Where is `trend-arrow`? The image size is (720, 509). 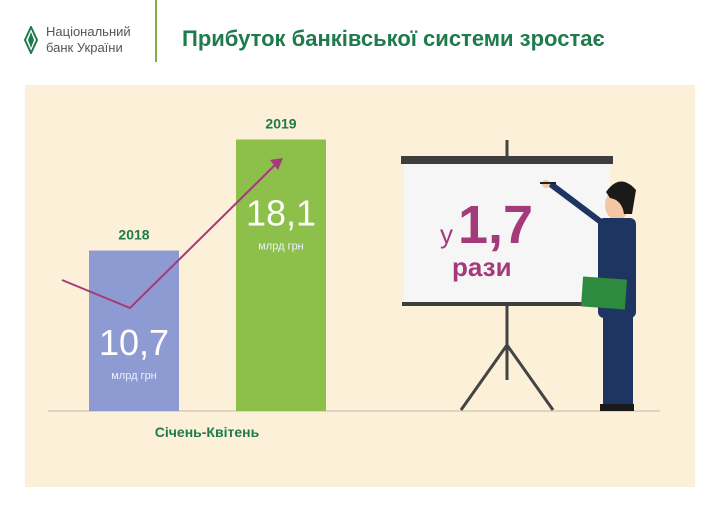 trend-arrow is located at coordinates (170, 235).